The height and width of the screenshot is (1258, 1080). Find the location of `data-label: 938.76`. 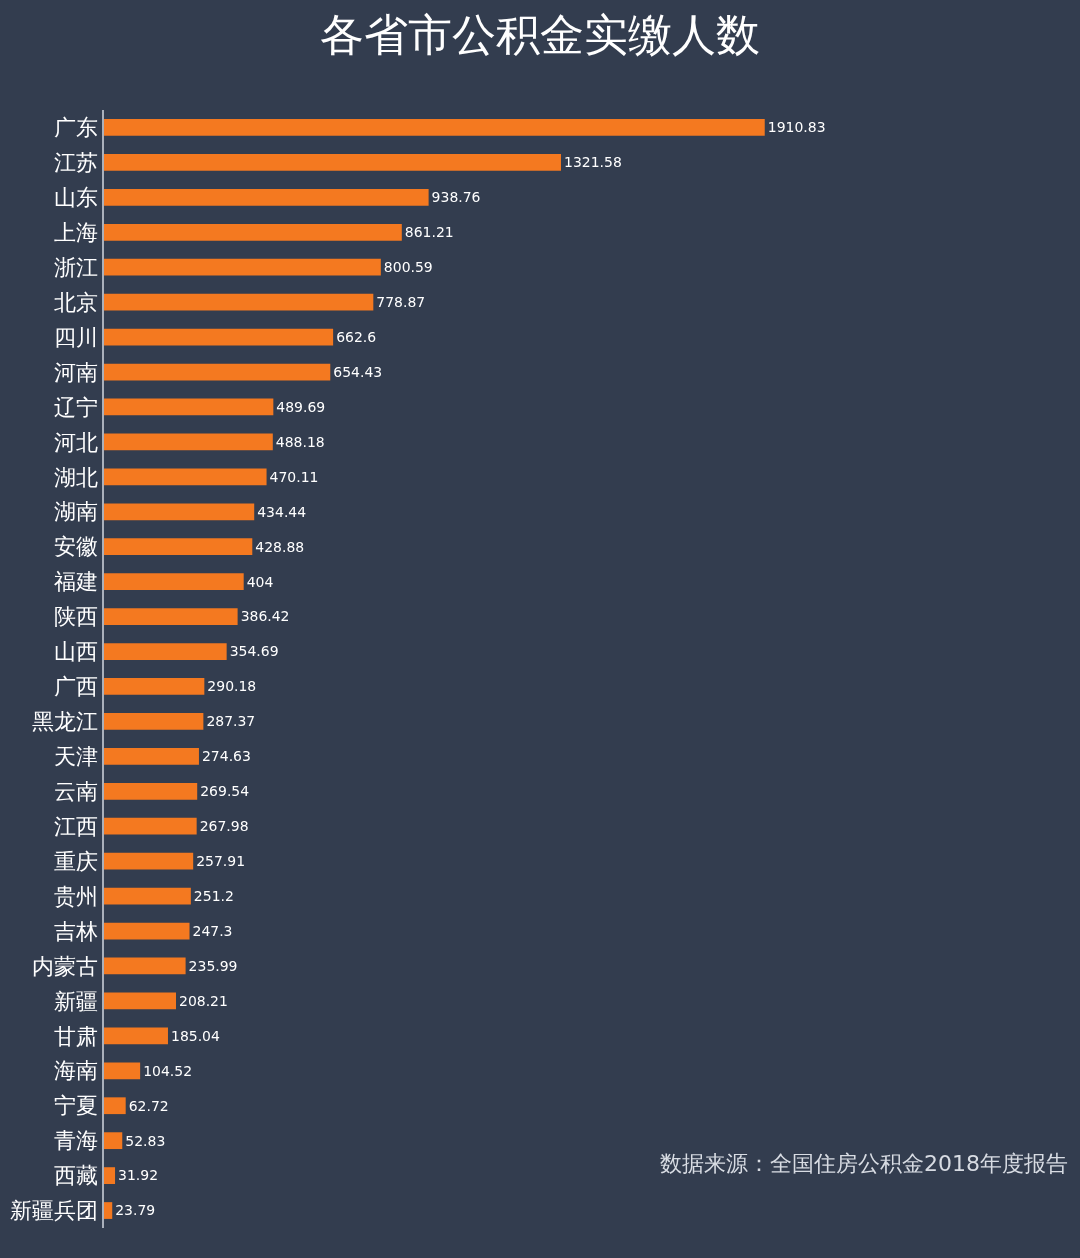

data-label: 938.76 is located at coordinates (456, 197).